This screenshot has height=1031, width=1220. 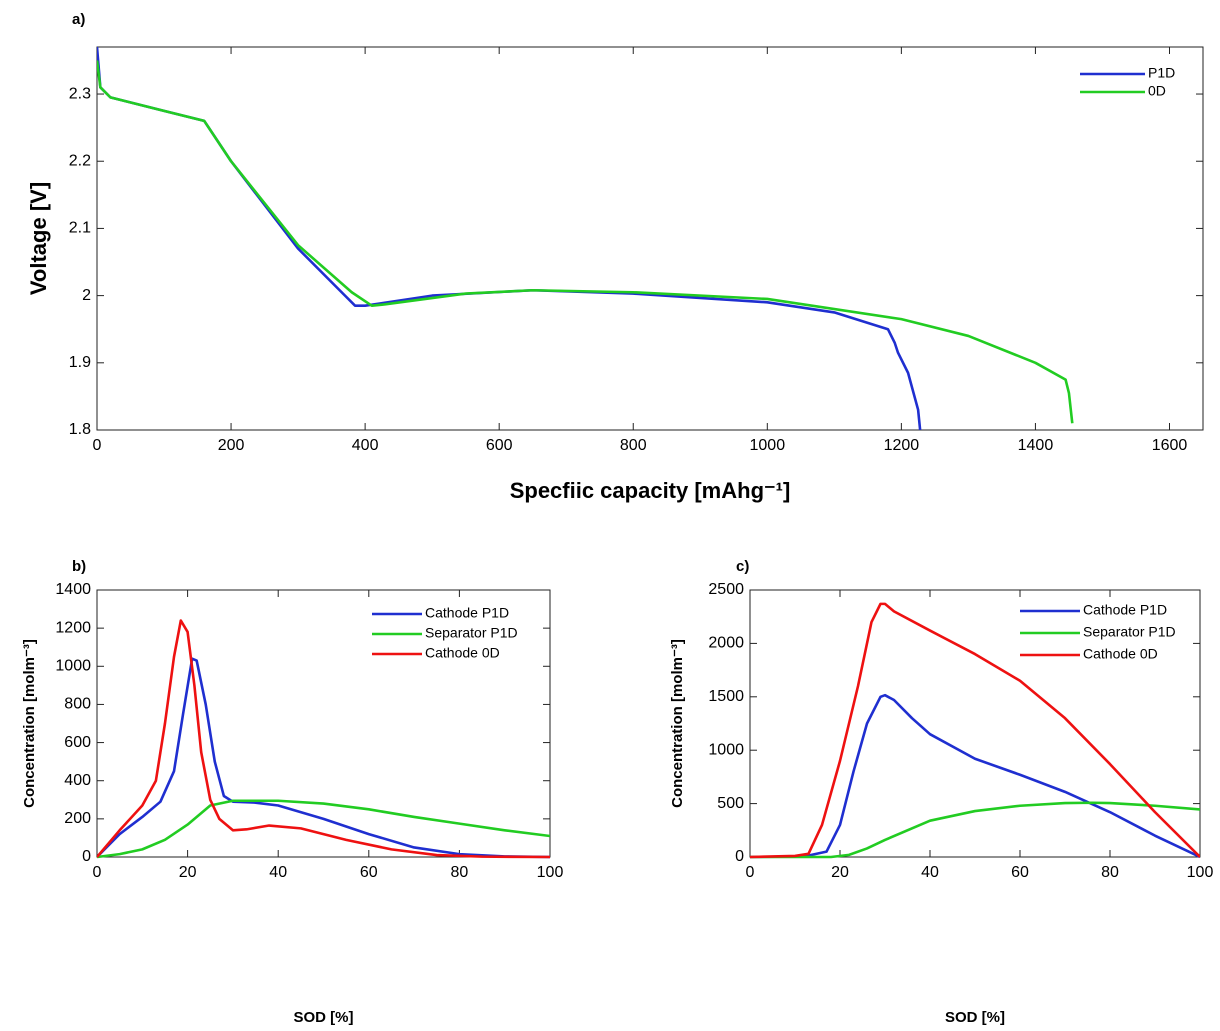 What do you see at coordinates (78, 19) in the screenshot?
I see `panel-label: a)` at bounding box center [78, 19].